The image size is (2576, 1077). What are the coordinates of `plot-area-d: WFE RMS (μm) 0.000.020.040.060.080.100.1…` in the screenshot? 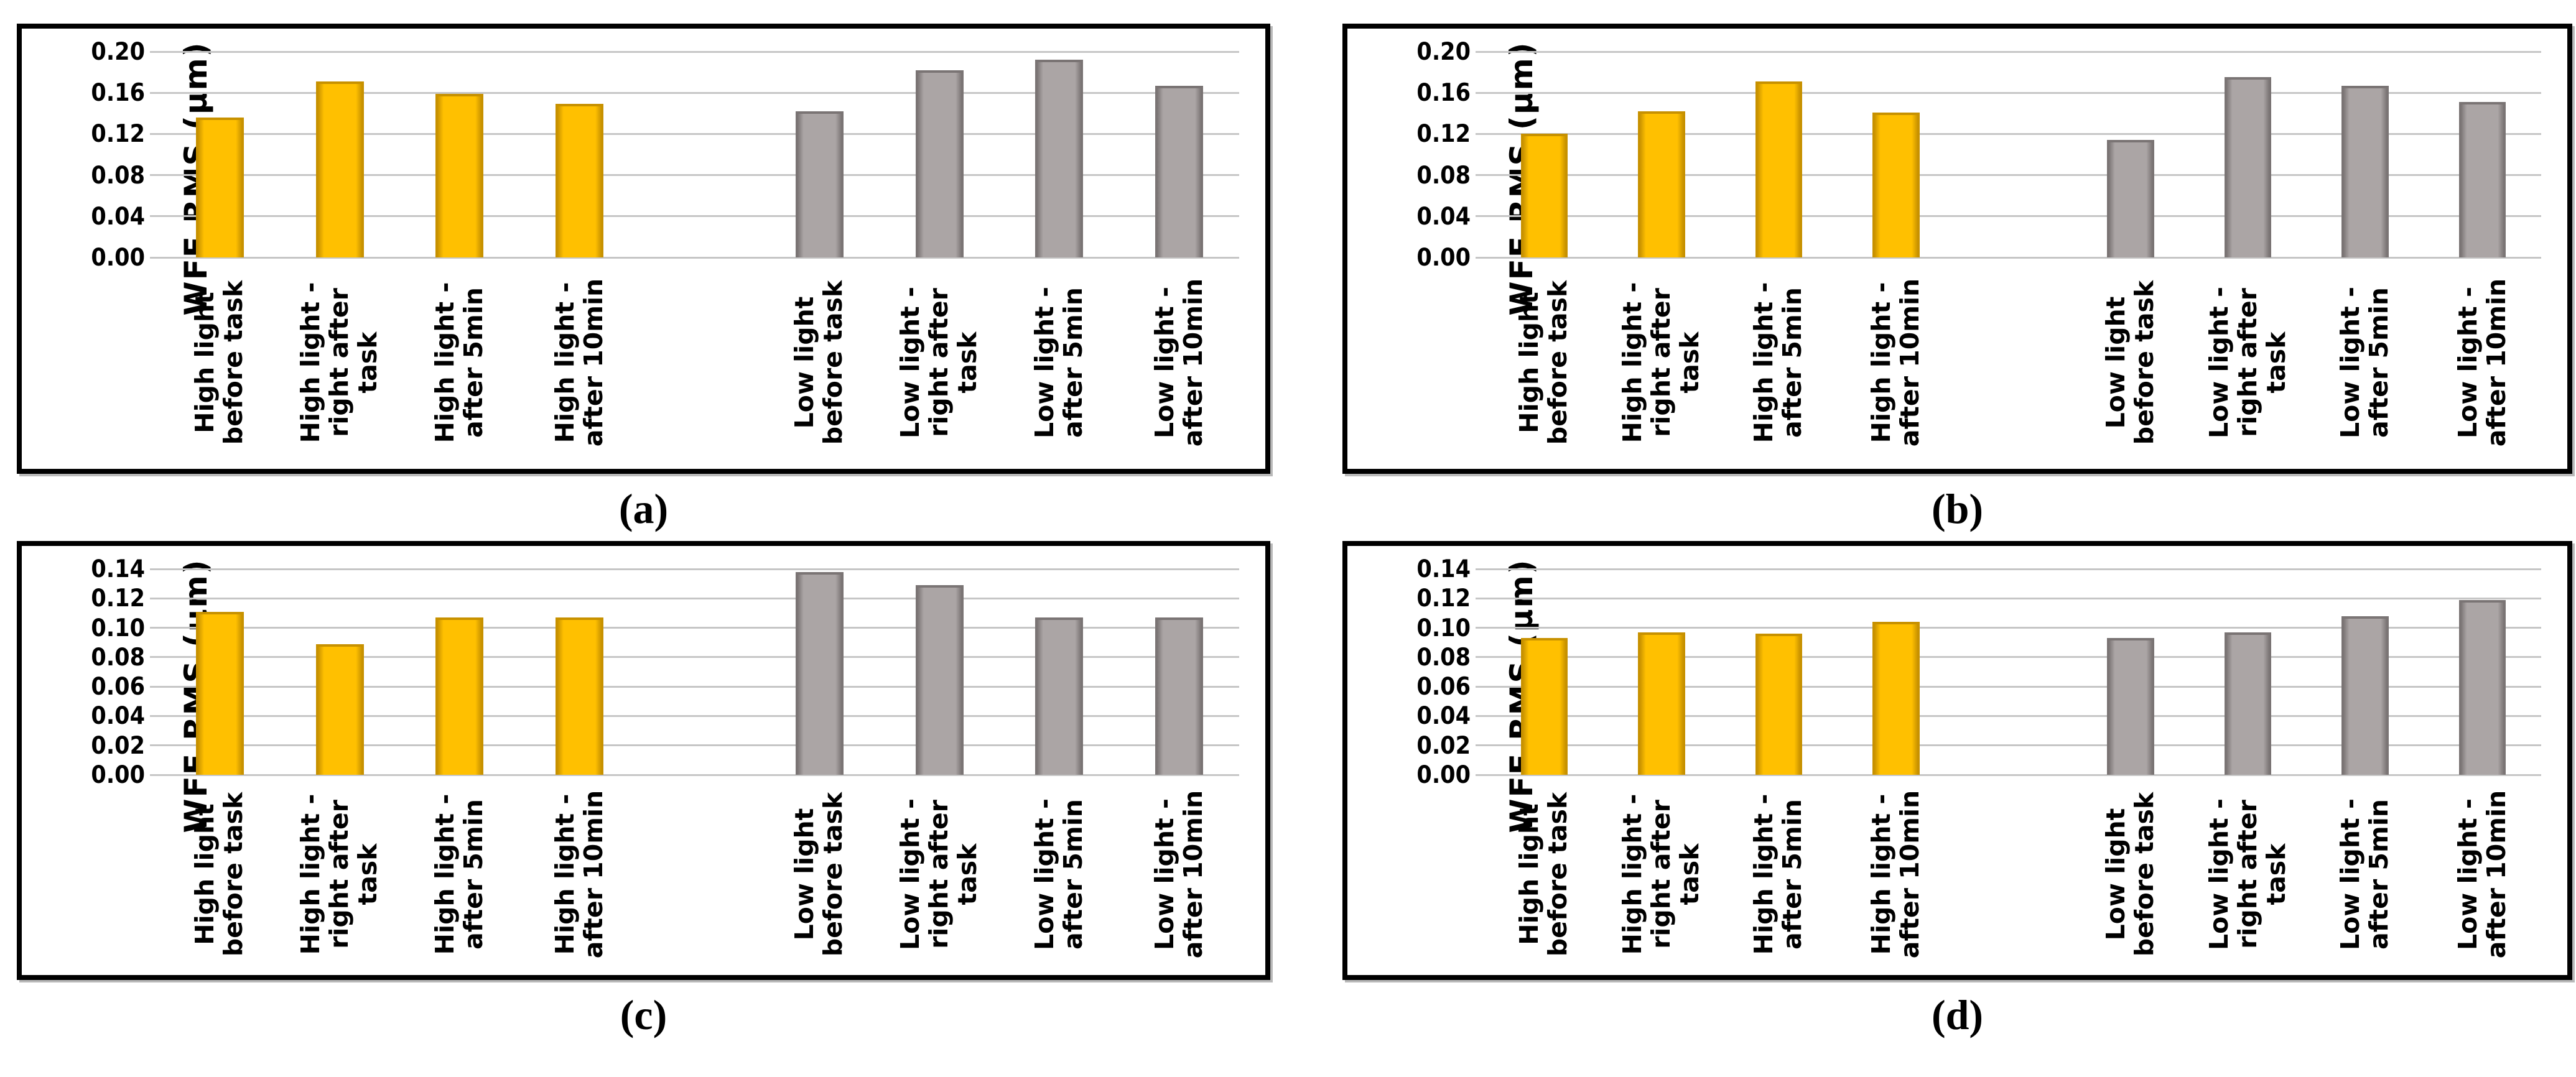 It's located at (1978, 695).